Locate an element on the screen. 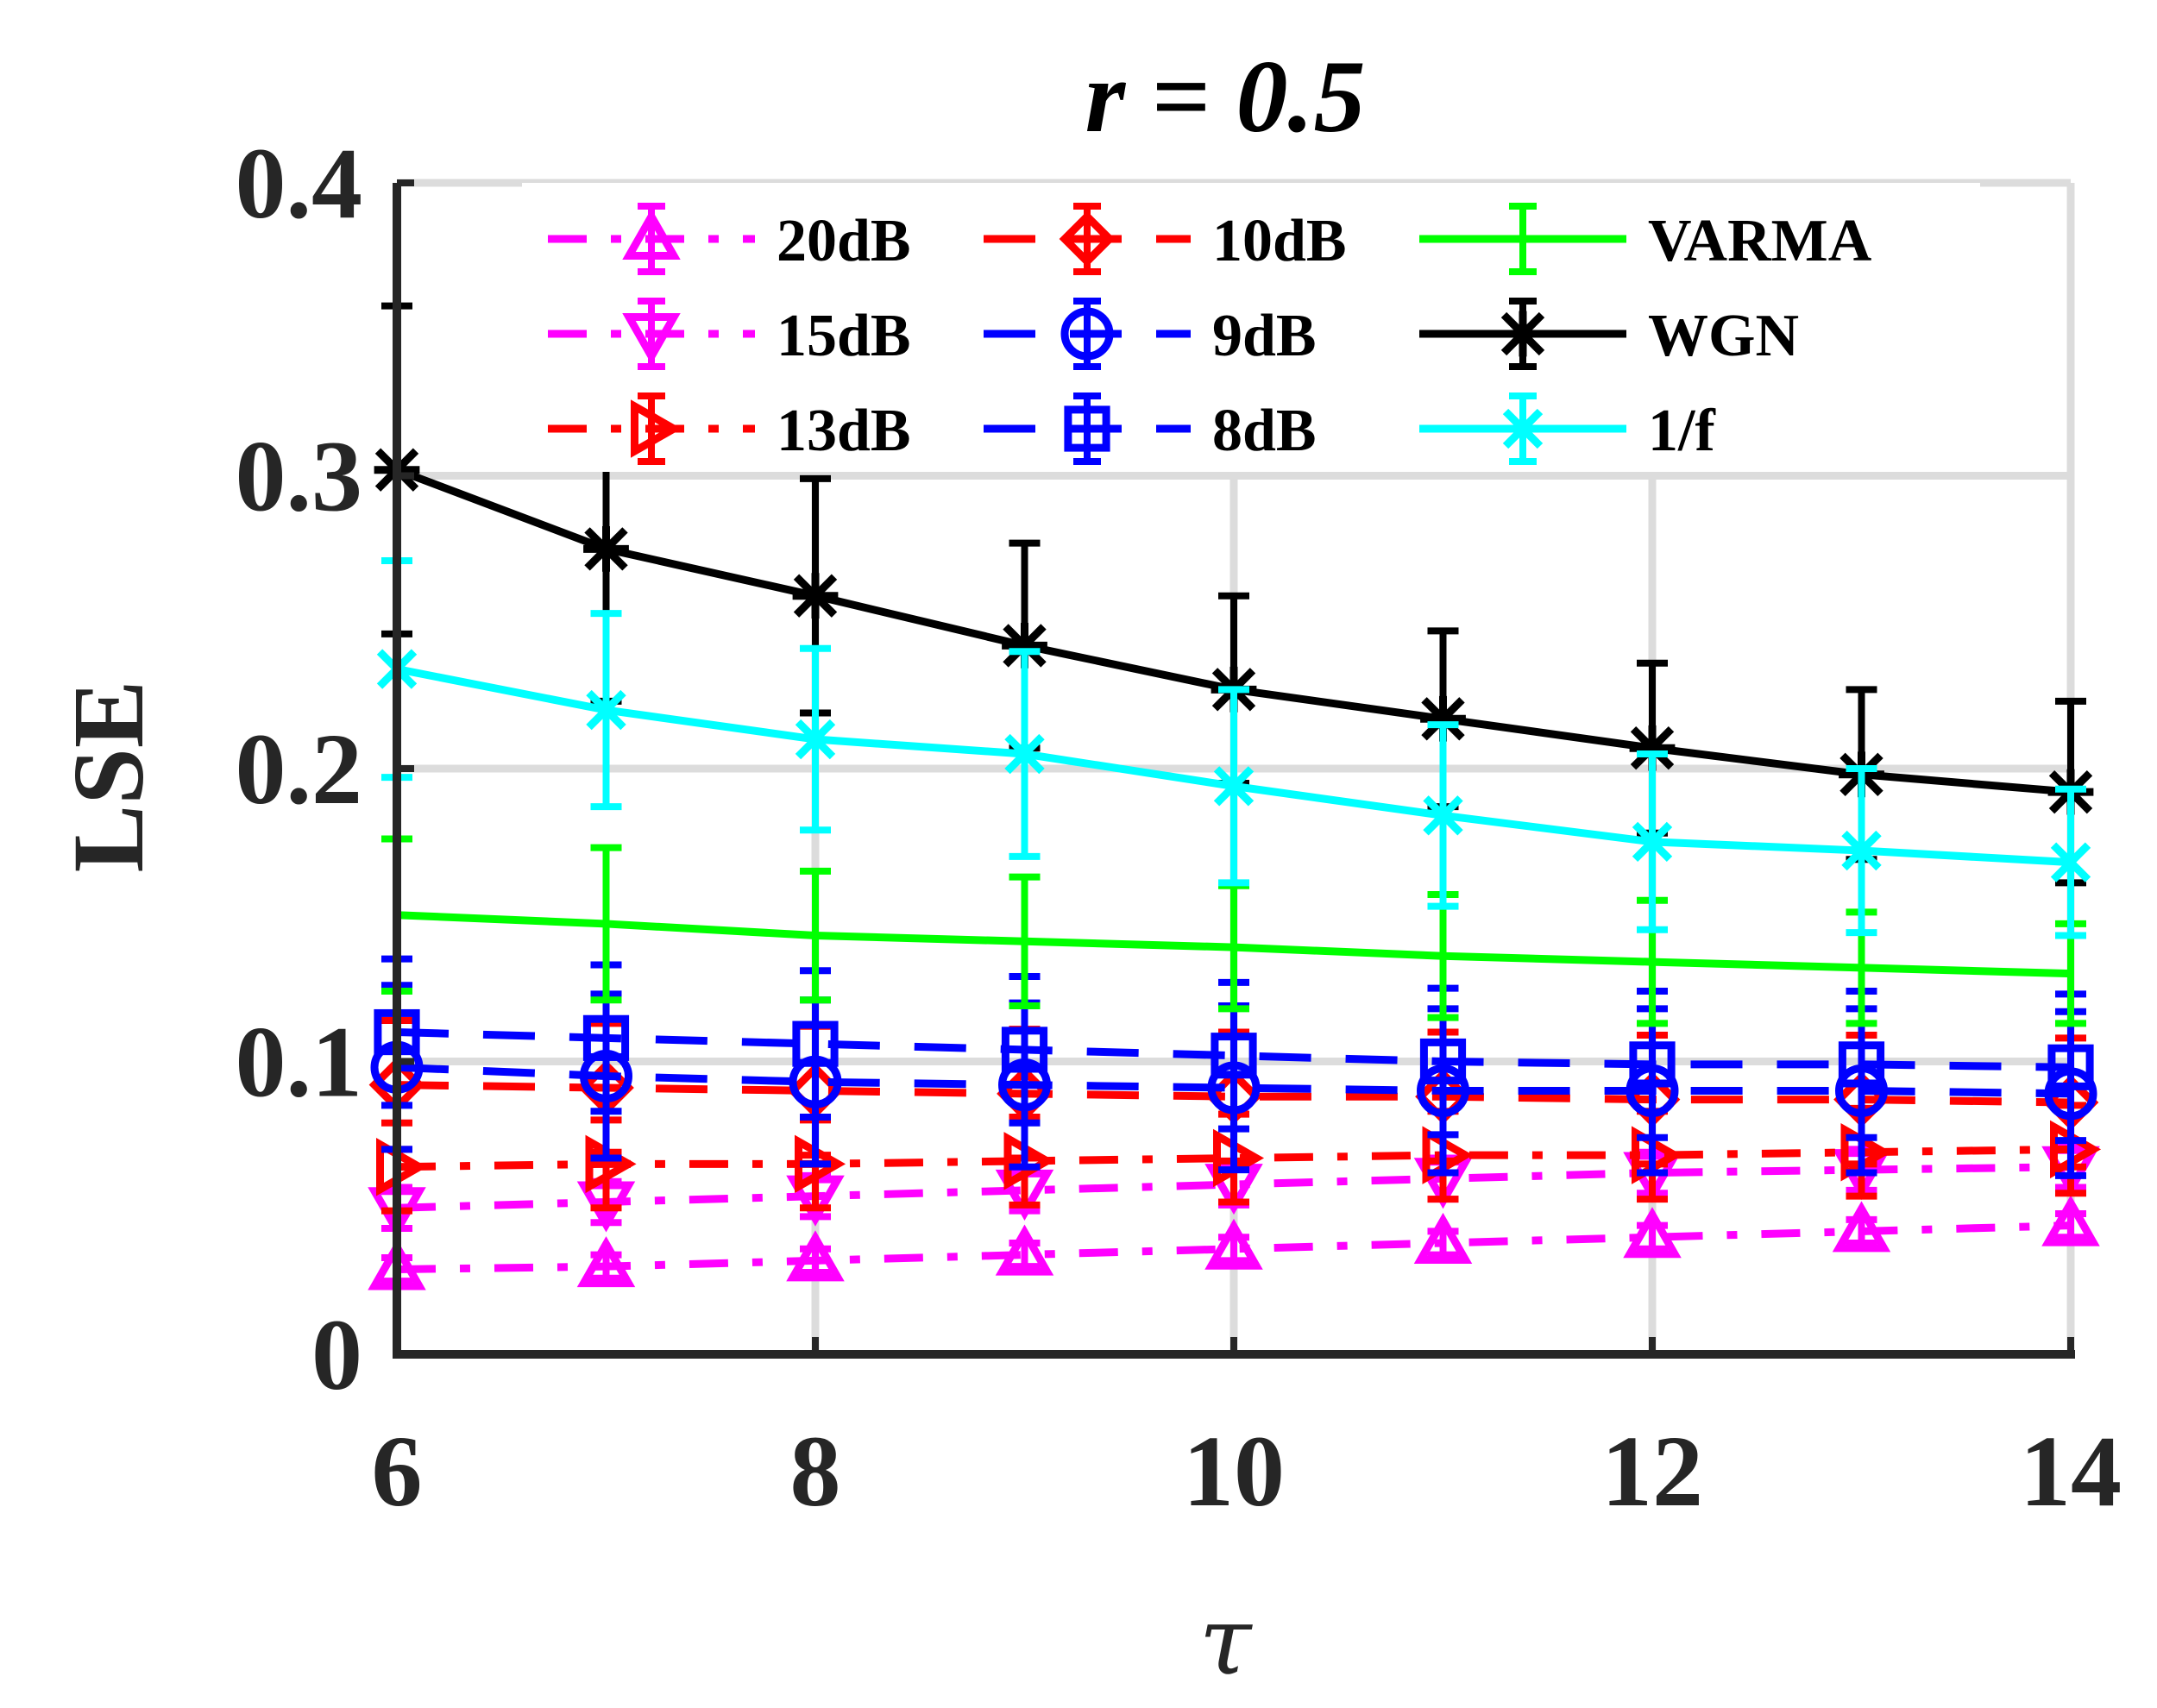 This screenshot has height=1708, width=2157. legend-label: VARMA is located at coordinates (1760, 241).